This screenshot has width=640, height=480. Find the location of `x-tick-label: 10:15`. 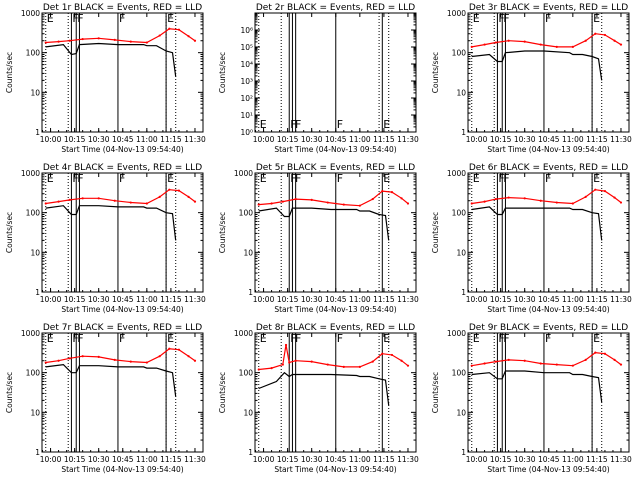

x-tick-label: 10:15 is located at coordinates (288, 459).